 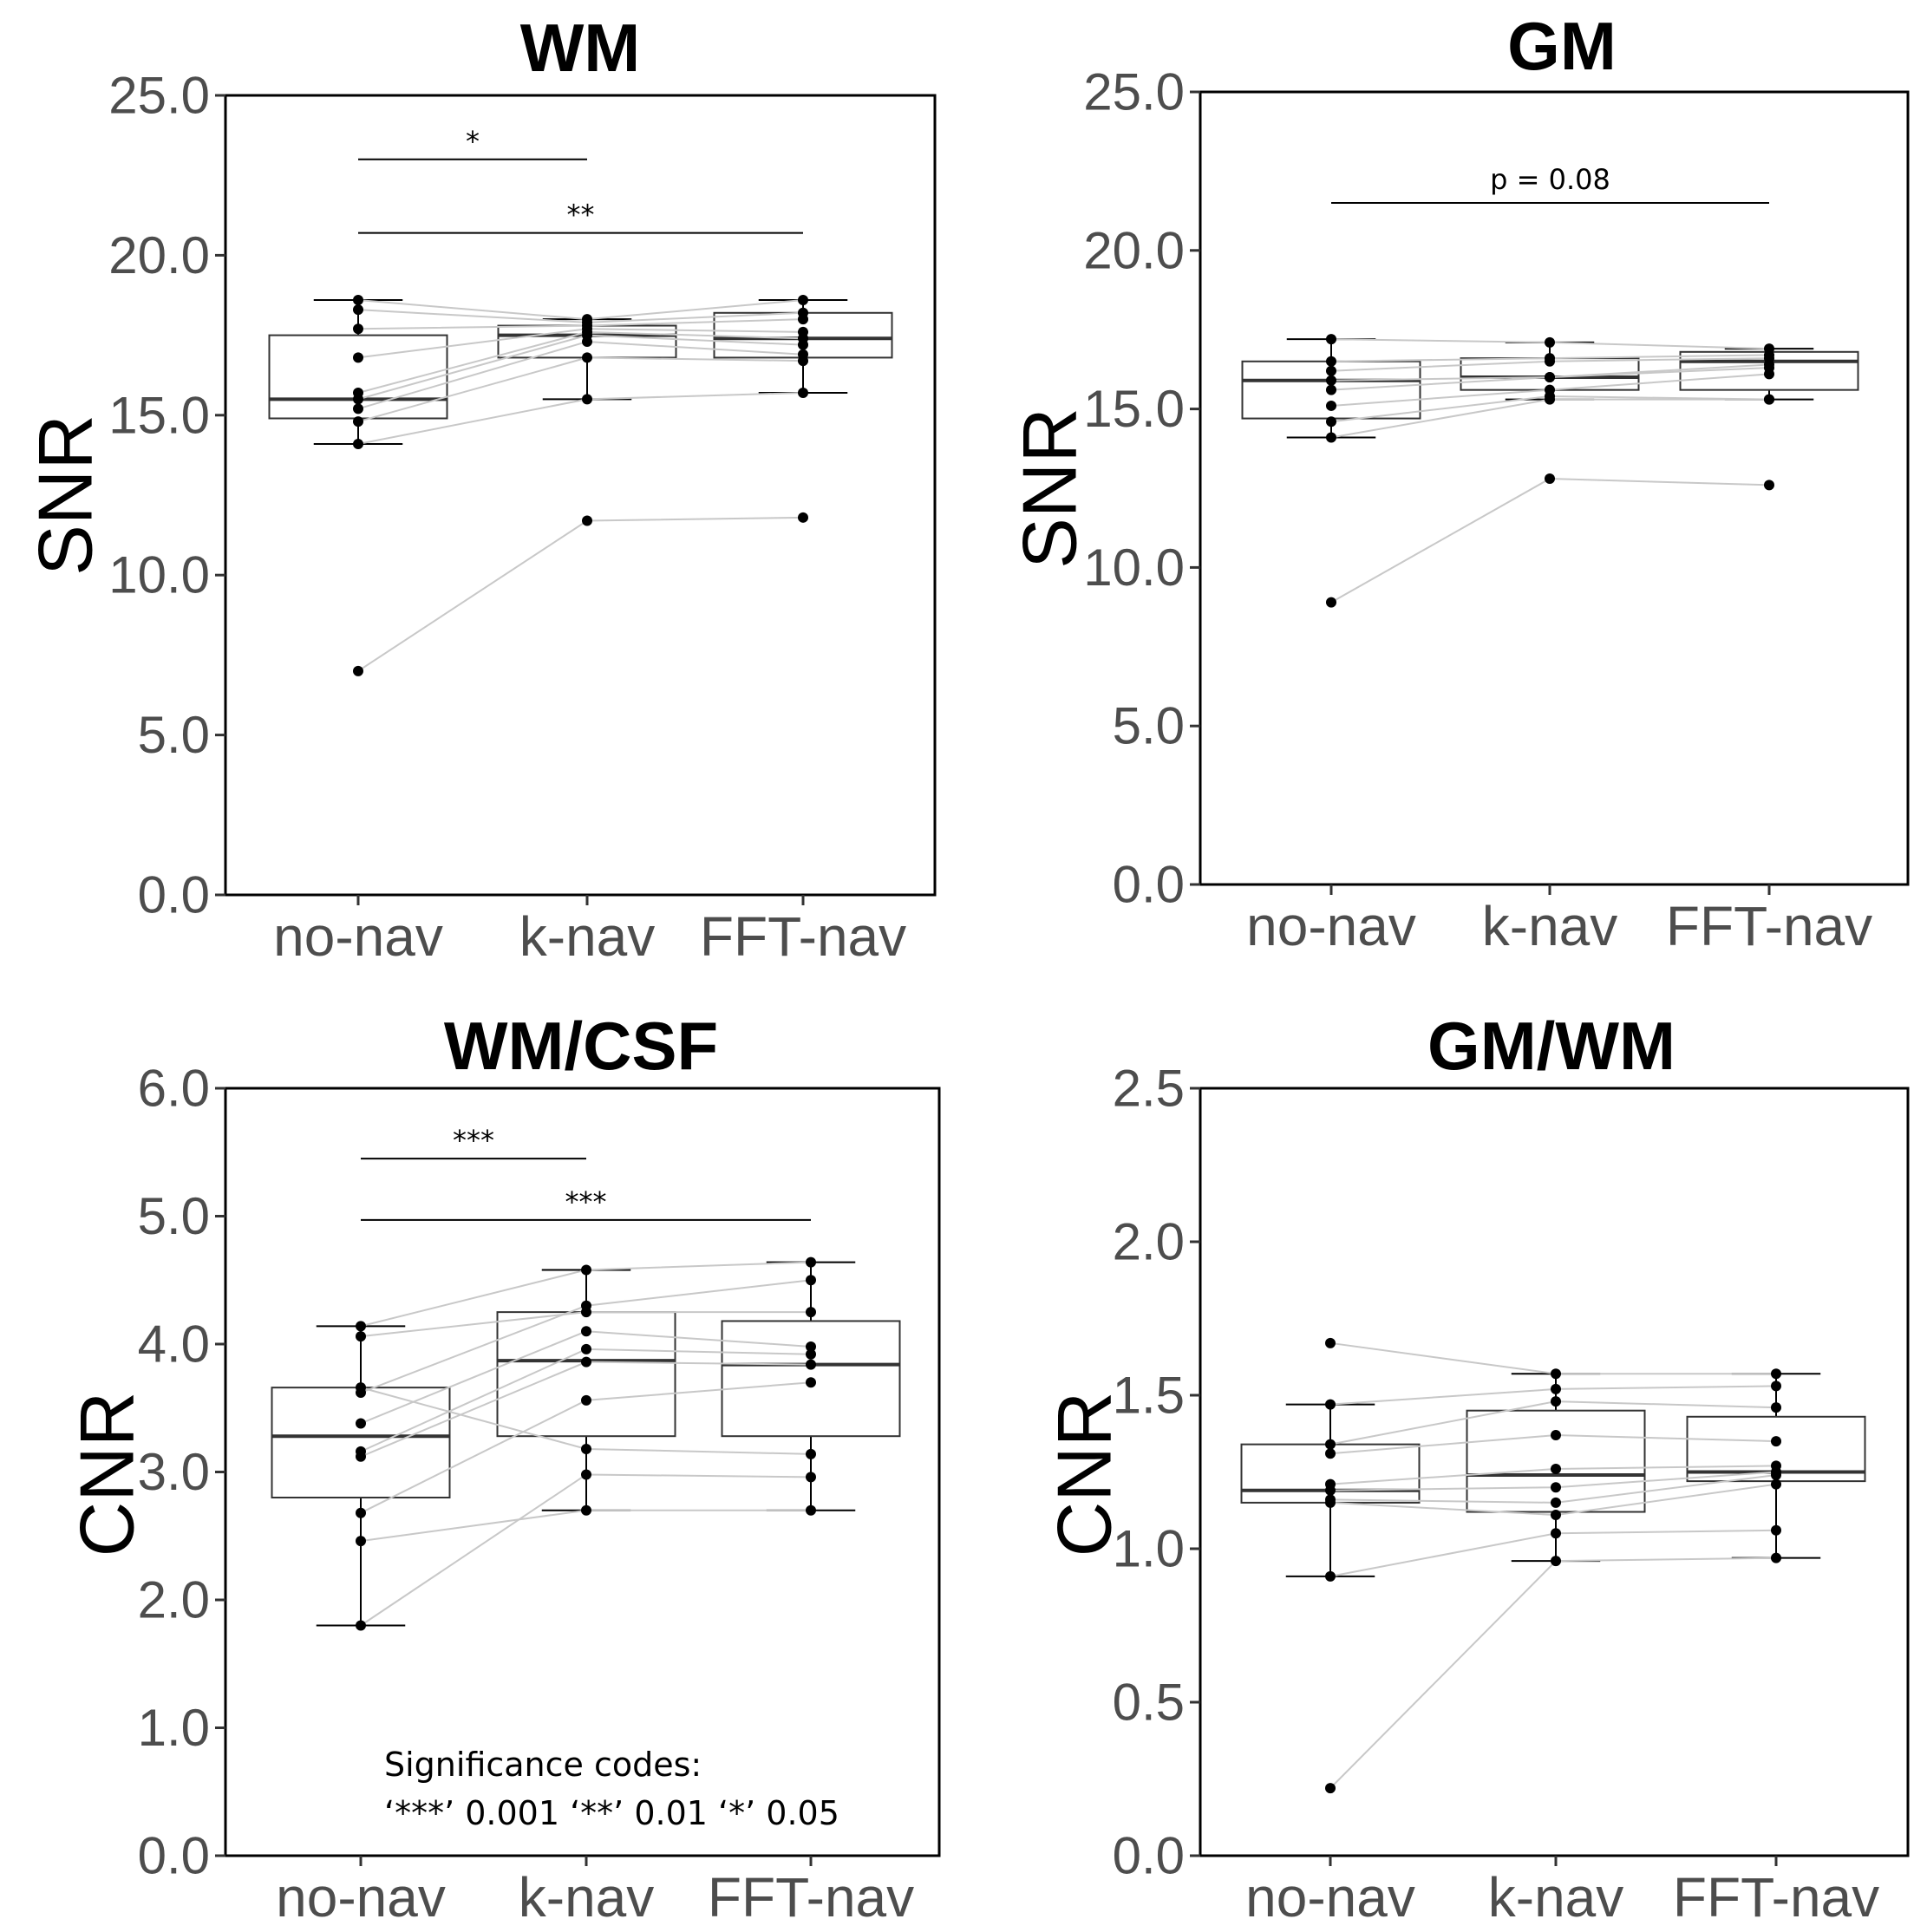 I want to click on significance-label: **, so click(x=581, y=215).